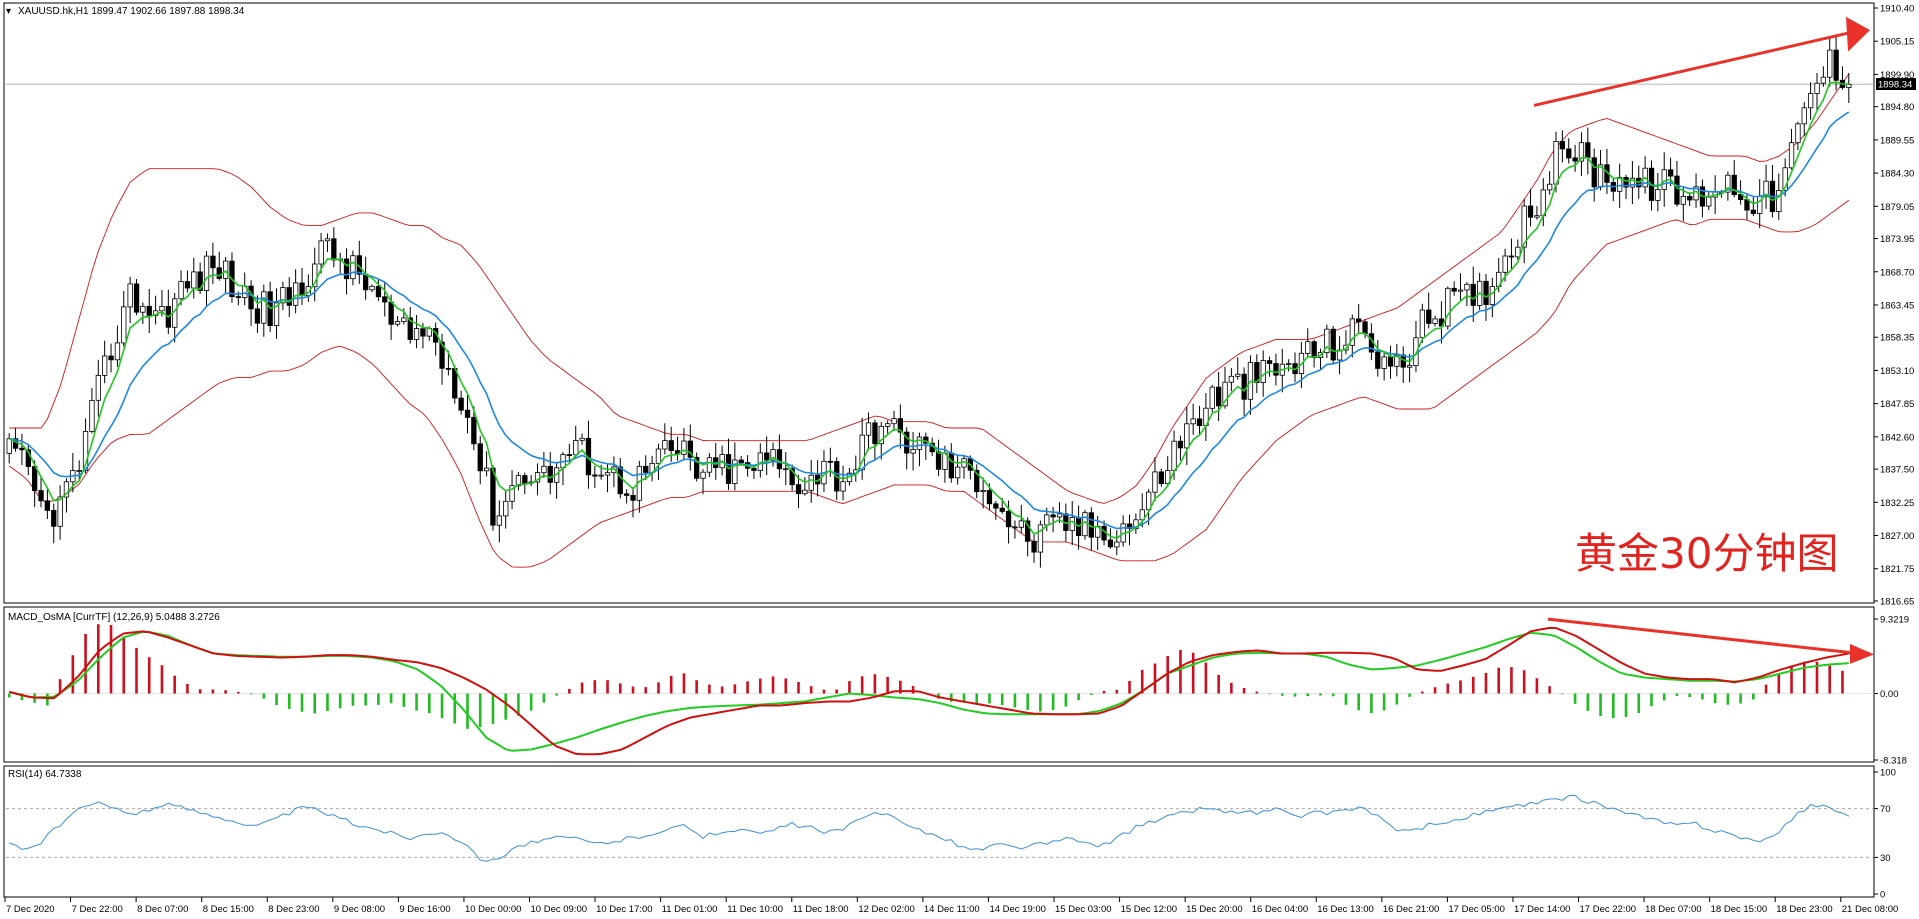 The height and width of the screenshot is (919, 1919). I want to click on macd-trend-arrow, so click(1700, 636).